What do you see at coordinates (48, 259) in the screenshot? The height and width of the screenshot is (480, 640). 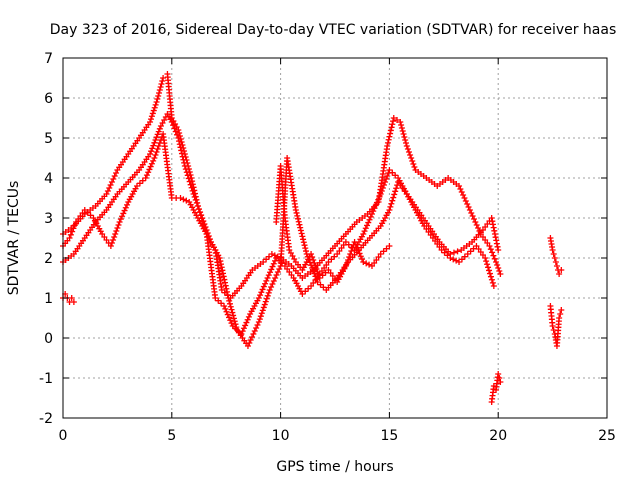 I see `y-tick-label: 2` at bounding box center [48, 259].